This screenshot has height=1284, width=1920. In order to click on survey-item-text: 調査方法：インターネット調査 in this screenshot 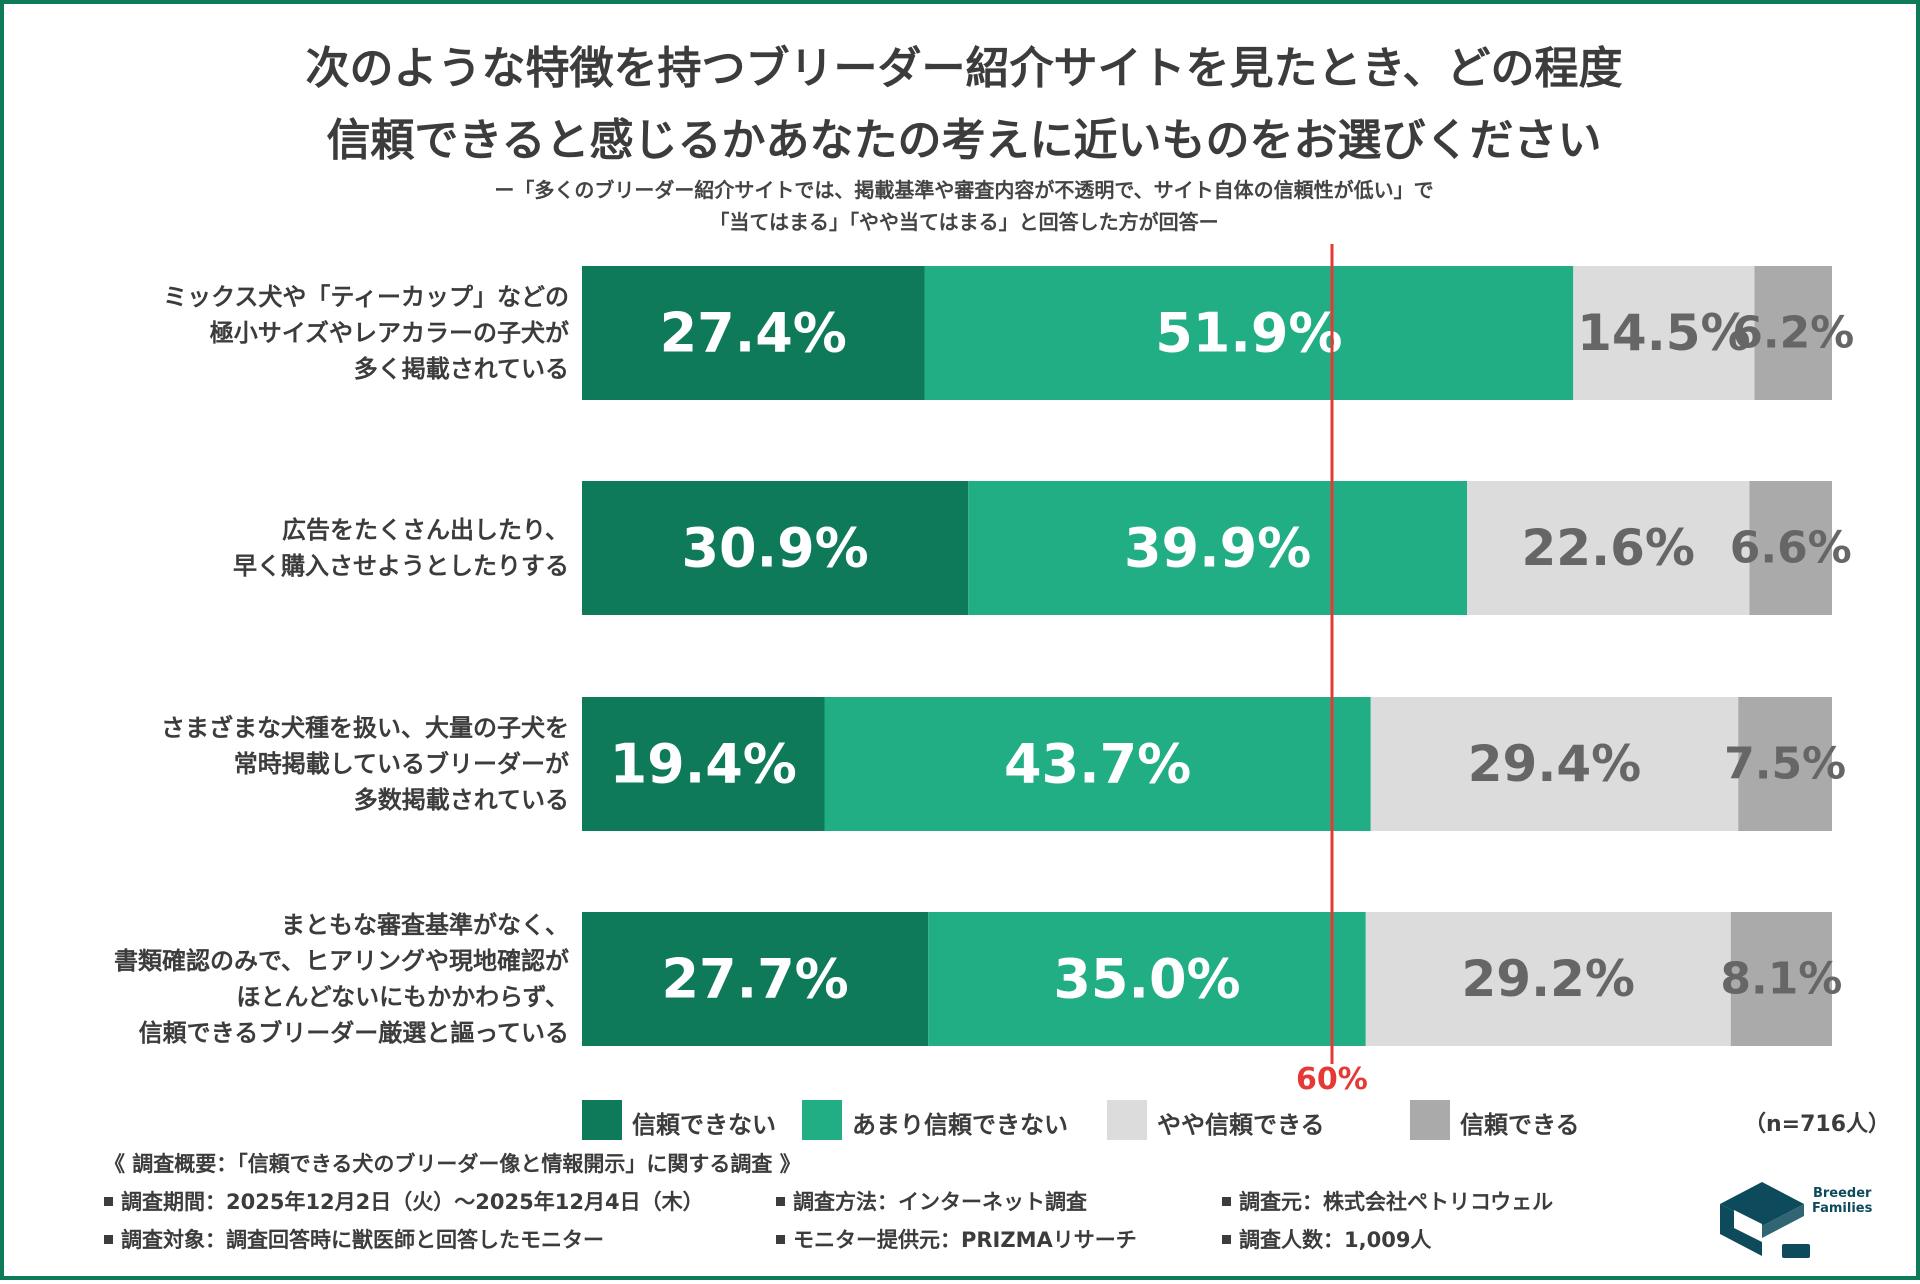, I will do `click(940, 1202)`.